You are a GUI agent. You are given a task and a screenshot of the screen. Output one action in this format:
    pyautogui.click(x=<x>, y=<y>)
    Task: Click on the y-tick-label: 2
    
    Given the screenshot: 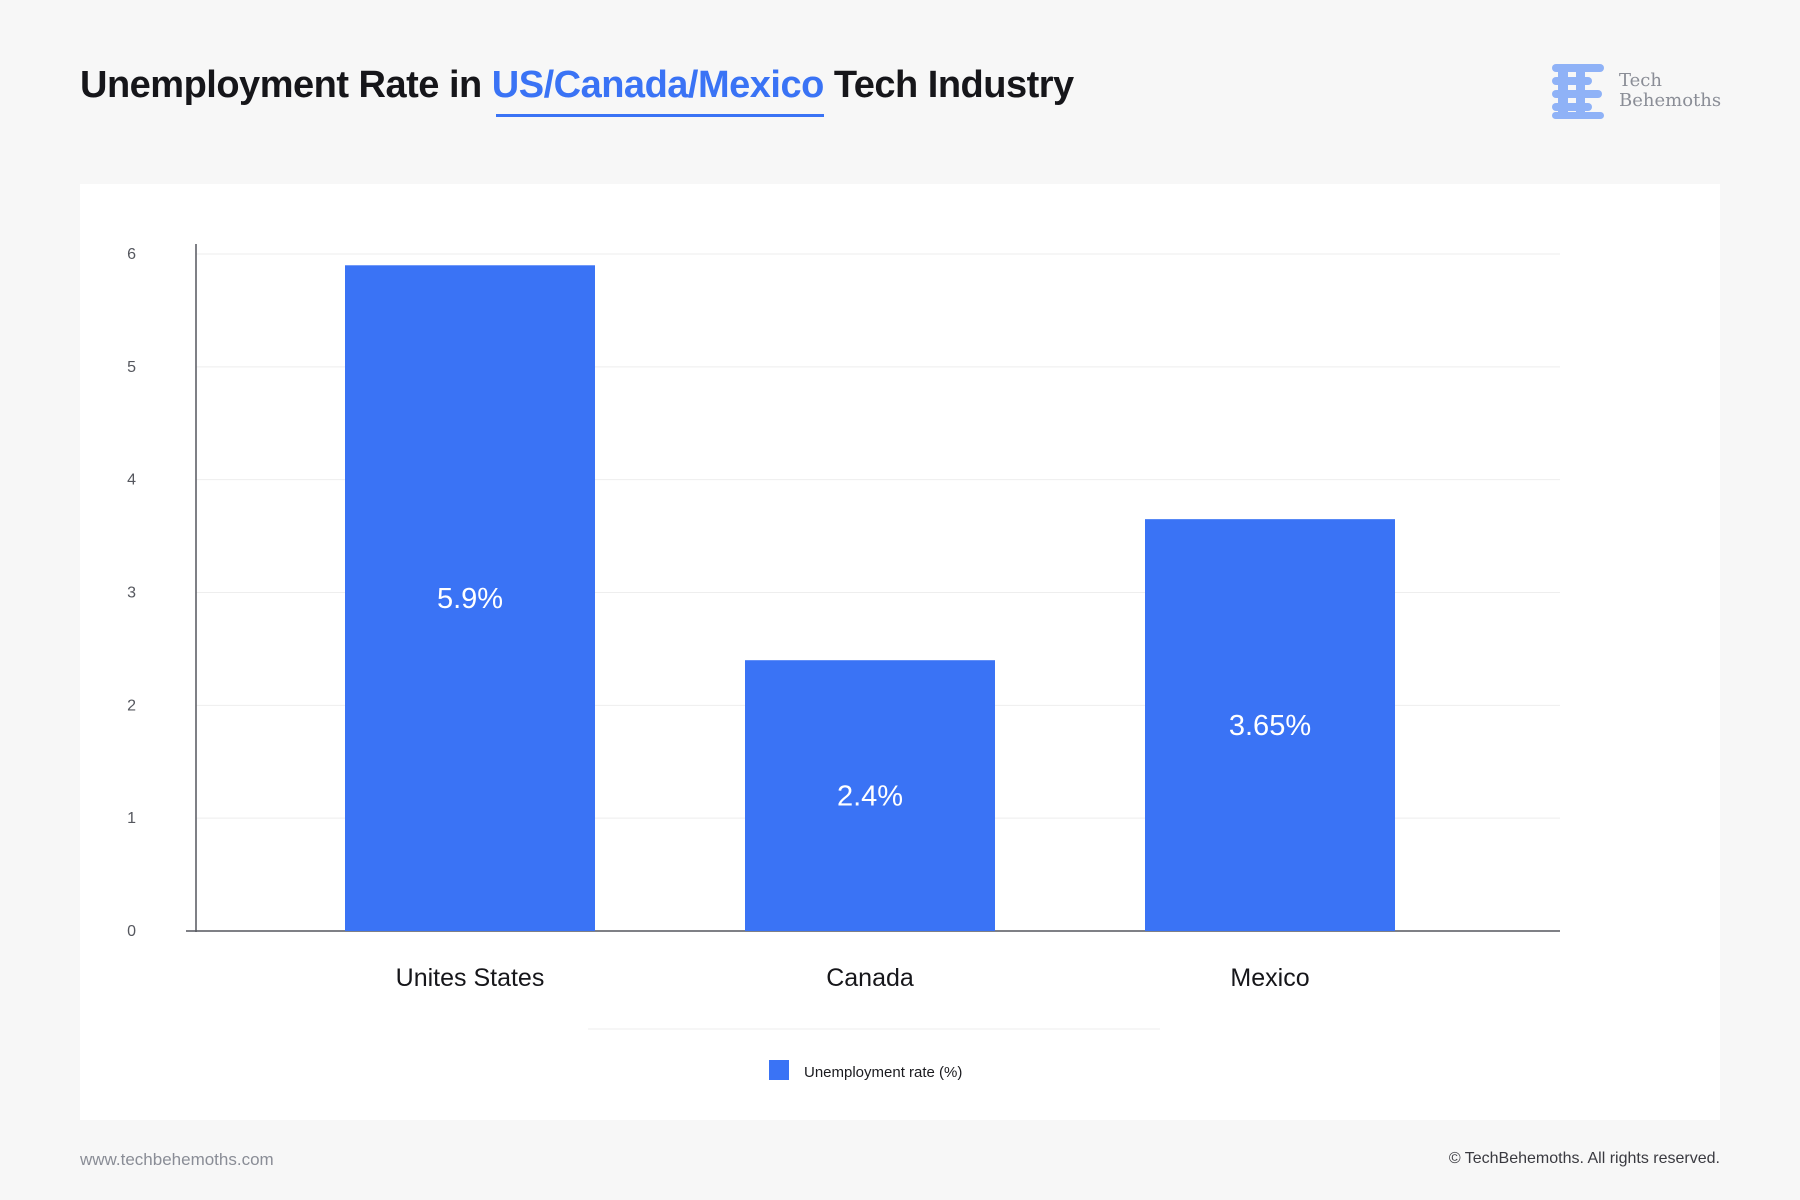 What is the action you would take?
    pyautogui.click(x=131, y=705)
    